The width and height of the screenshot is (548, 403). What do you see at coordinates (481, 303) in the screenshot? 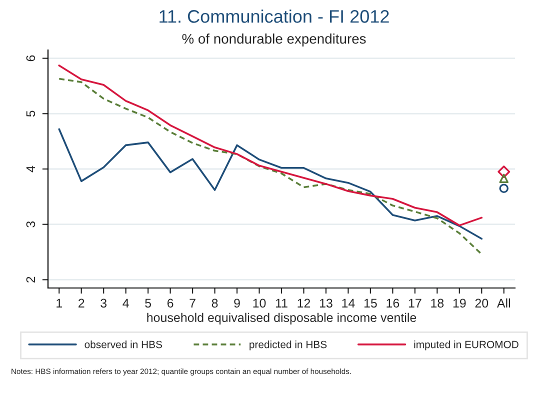
I see `x-tick-label: 20` at bounding box center [481, 303].